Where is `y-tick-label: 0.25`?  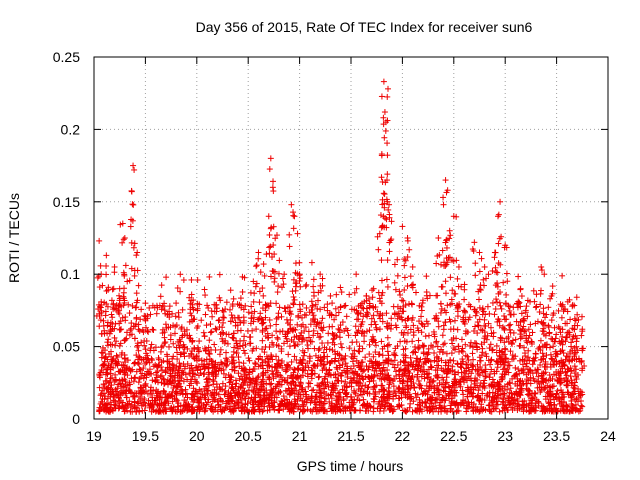 y-tick-label: 0.25 is located at coordinates (66, 57).